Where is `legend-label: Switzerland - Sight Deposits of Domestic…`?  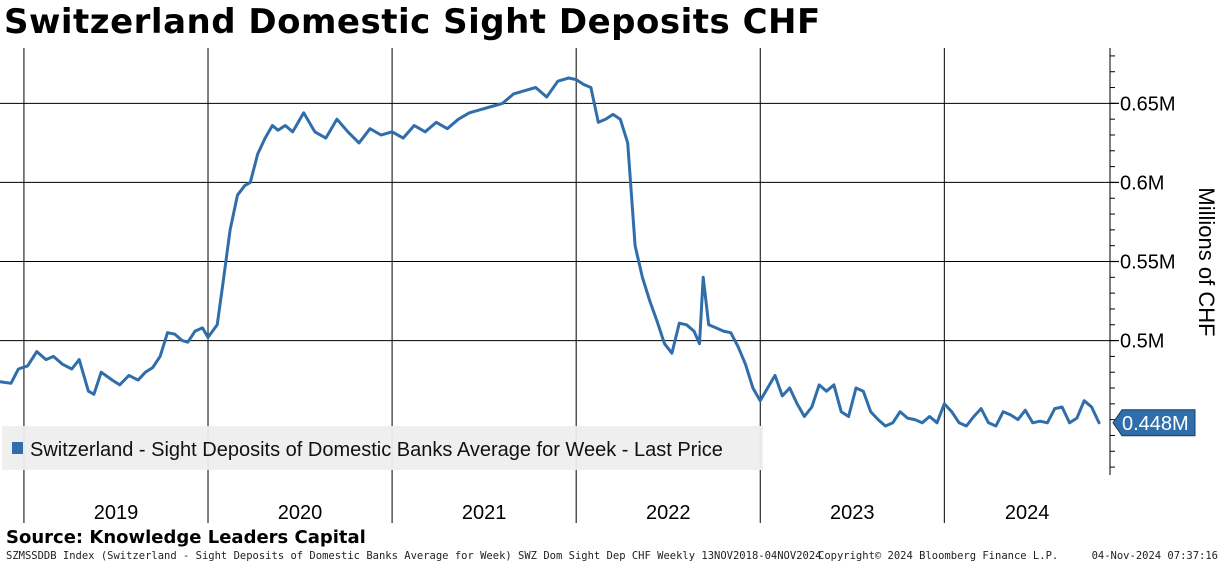
legend-label: Switzerland - Sight Deposits of Domestic… is located at coordinates (376, 450).